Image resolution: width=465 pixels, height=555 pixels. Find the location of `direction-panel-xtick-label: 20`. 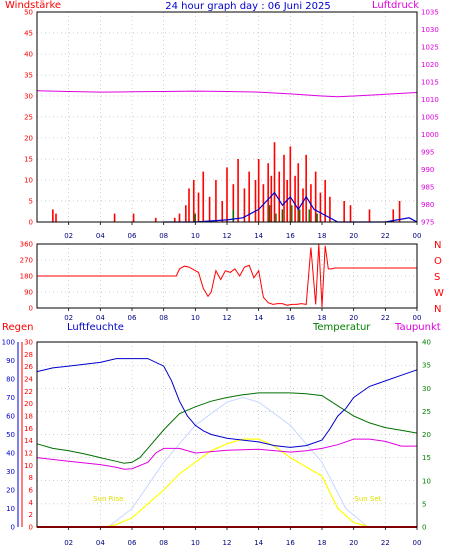

direction-panel-xtick-label: 20 is located at coordinates (353, 318).